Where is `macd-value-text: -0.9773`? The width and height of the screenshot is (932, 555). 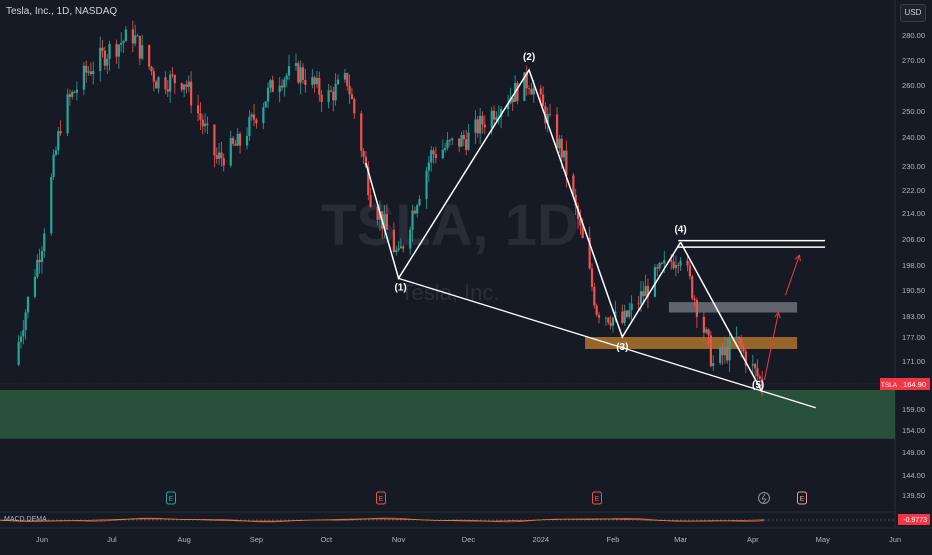
macd-value-text: -0.9773 is located at coordinates (915, 520).